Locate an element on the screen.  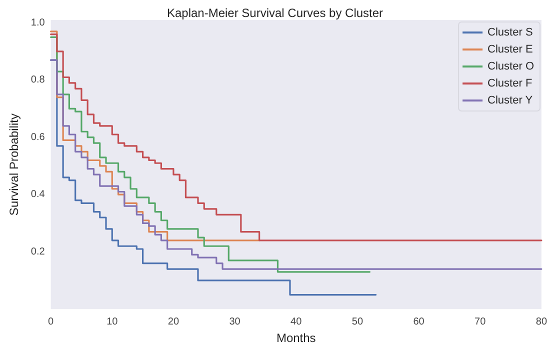
legend-label: Cluster E is located at coordinates (510, 50).